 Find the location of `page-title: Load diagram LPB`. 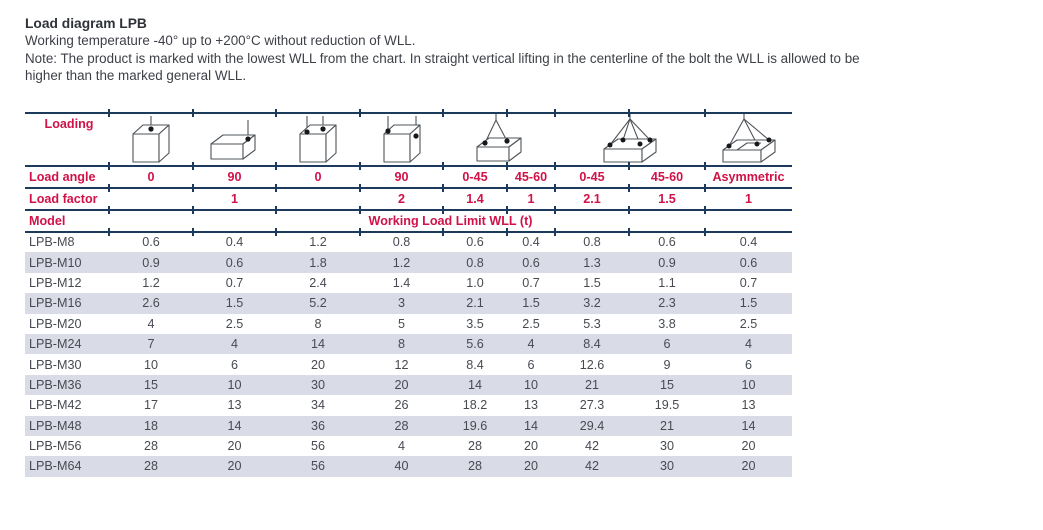

page-title: Load diagram LPB is located at coordinates (86, 23).